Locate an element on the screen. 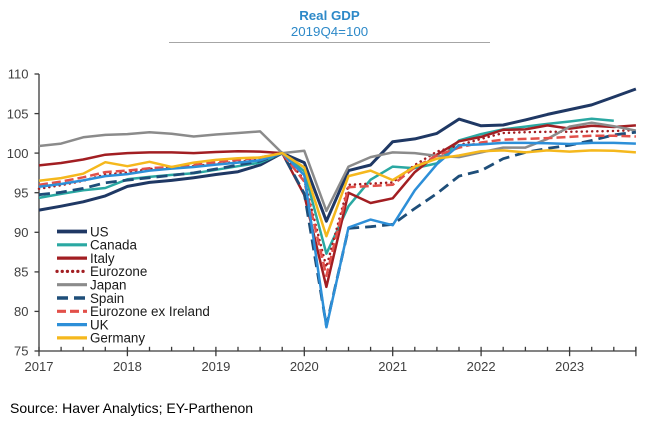 Image resolution: width=661 pixels, height=426 pixels. svg-text: 80 is located at coordinates (21, 311).